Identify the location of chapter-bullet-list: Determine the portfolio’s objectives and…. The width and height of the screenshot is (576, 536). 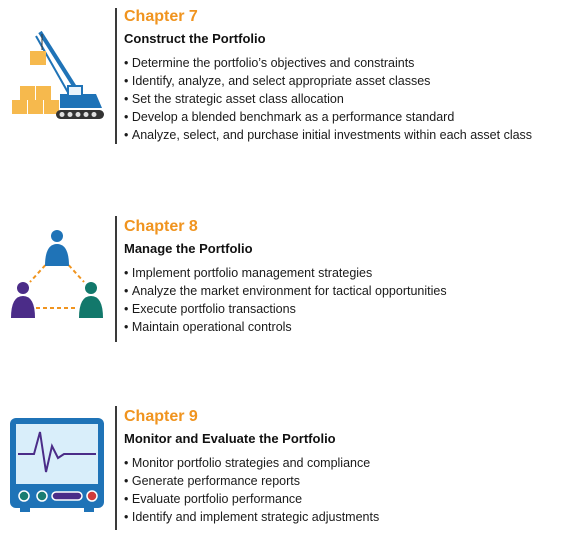
(349, 99).